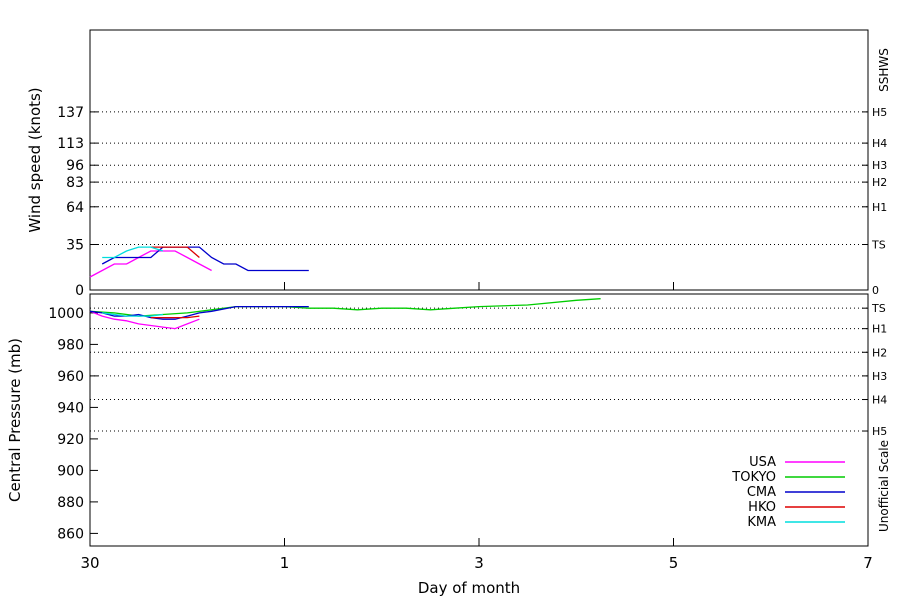 This screenshot has width=900, height=600. What do you see at coordinates (479, 563) in the screenshot?
I see `x-tick-label: 3` at bounding box center [479, 563].